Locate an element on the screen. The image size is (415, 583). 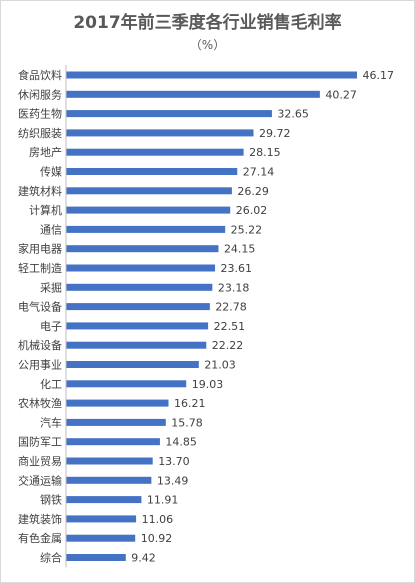
value-label: 21.03 is located at coordinates (220, 365).